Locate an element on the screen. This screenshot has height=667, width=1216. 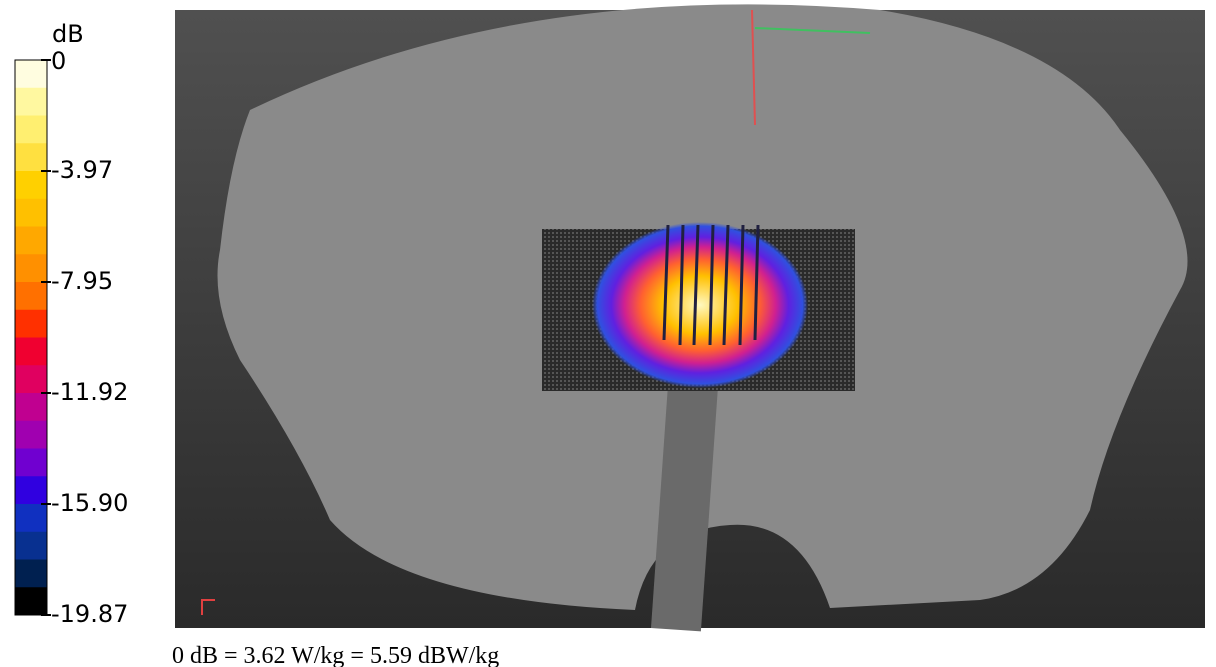
colorbar-frame is located at coordinates (31, 337).